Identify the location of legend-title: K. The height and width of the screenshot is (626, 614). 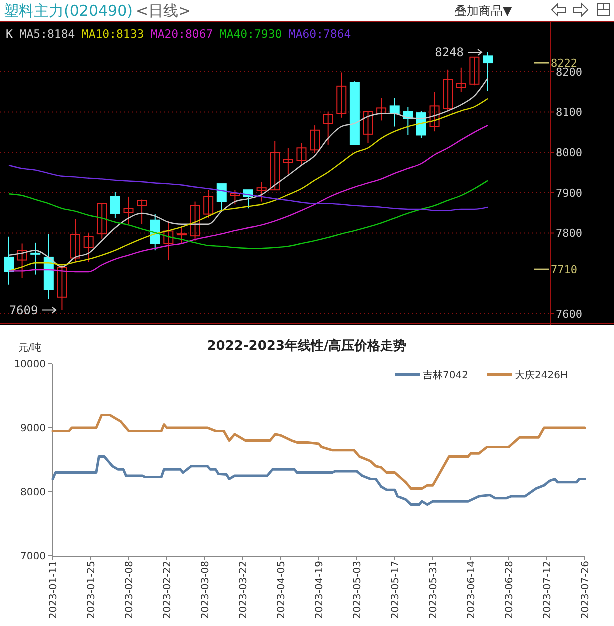
(9, 34).